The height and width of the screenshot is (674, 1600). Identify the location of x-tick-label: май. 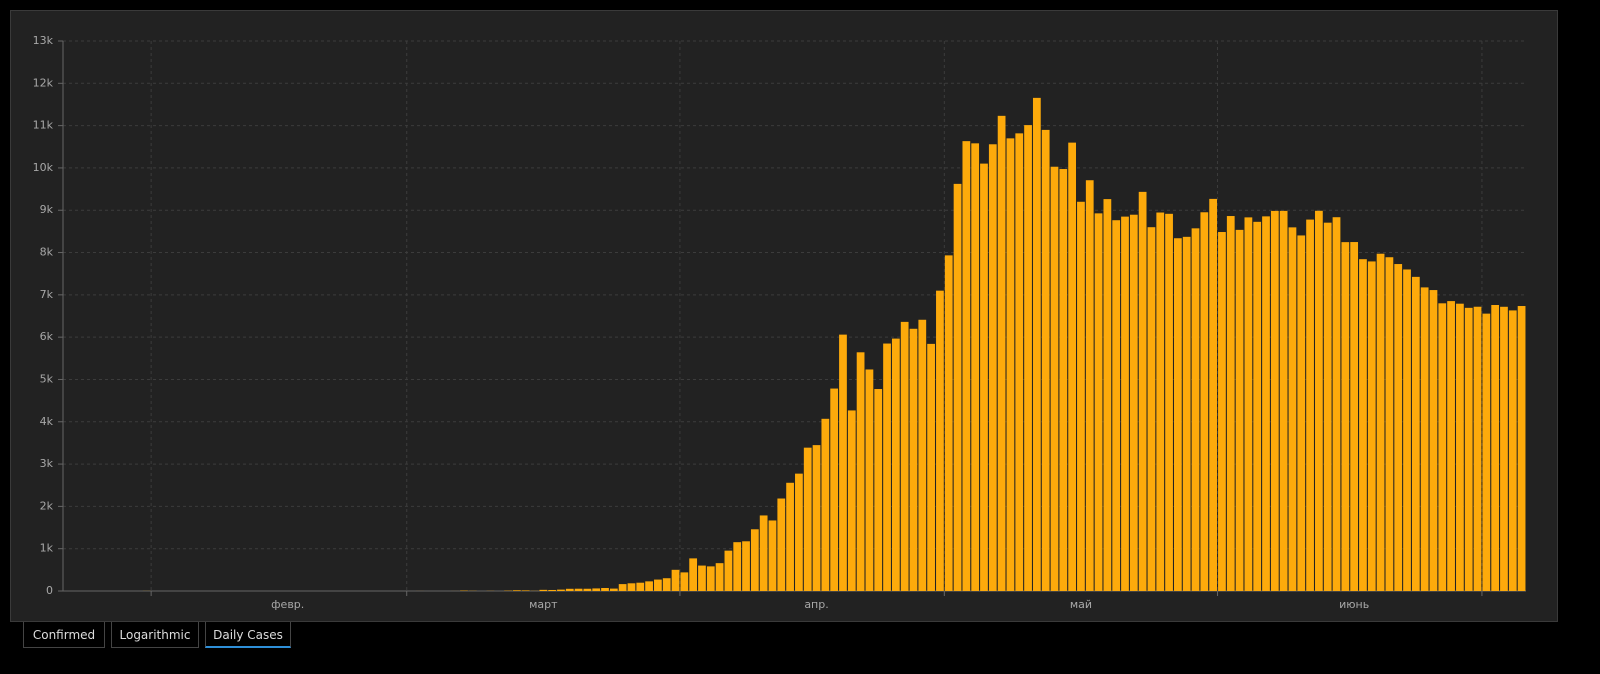
(1081, 604).